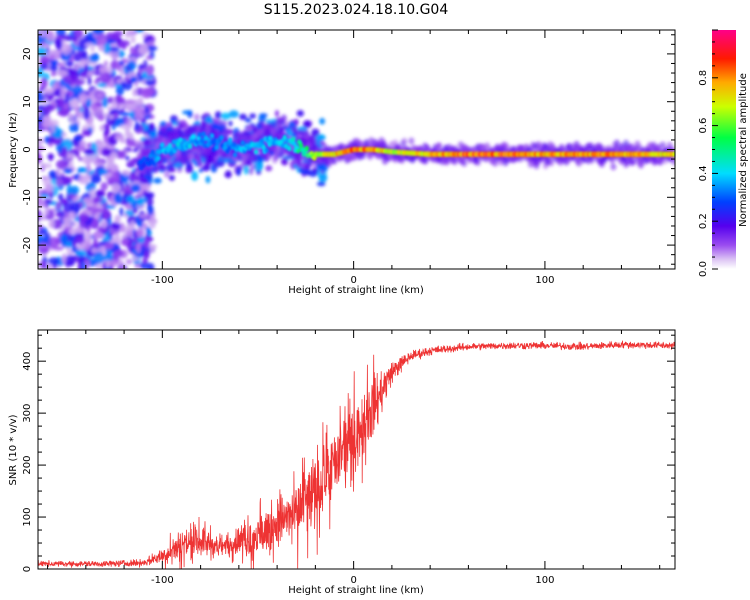 Image resolution: width=750 pixels, height=600 pixels. Describe the element at coordinates (356, 590) in the screenshot. I see `snr-xlabel: Height of straight line (km)` at that location.